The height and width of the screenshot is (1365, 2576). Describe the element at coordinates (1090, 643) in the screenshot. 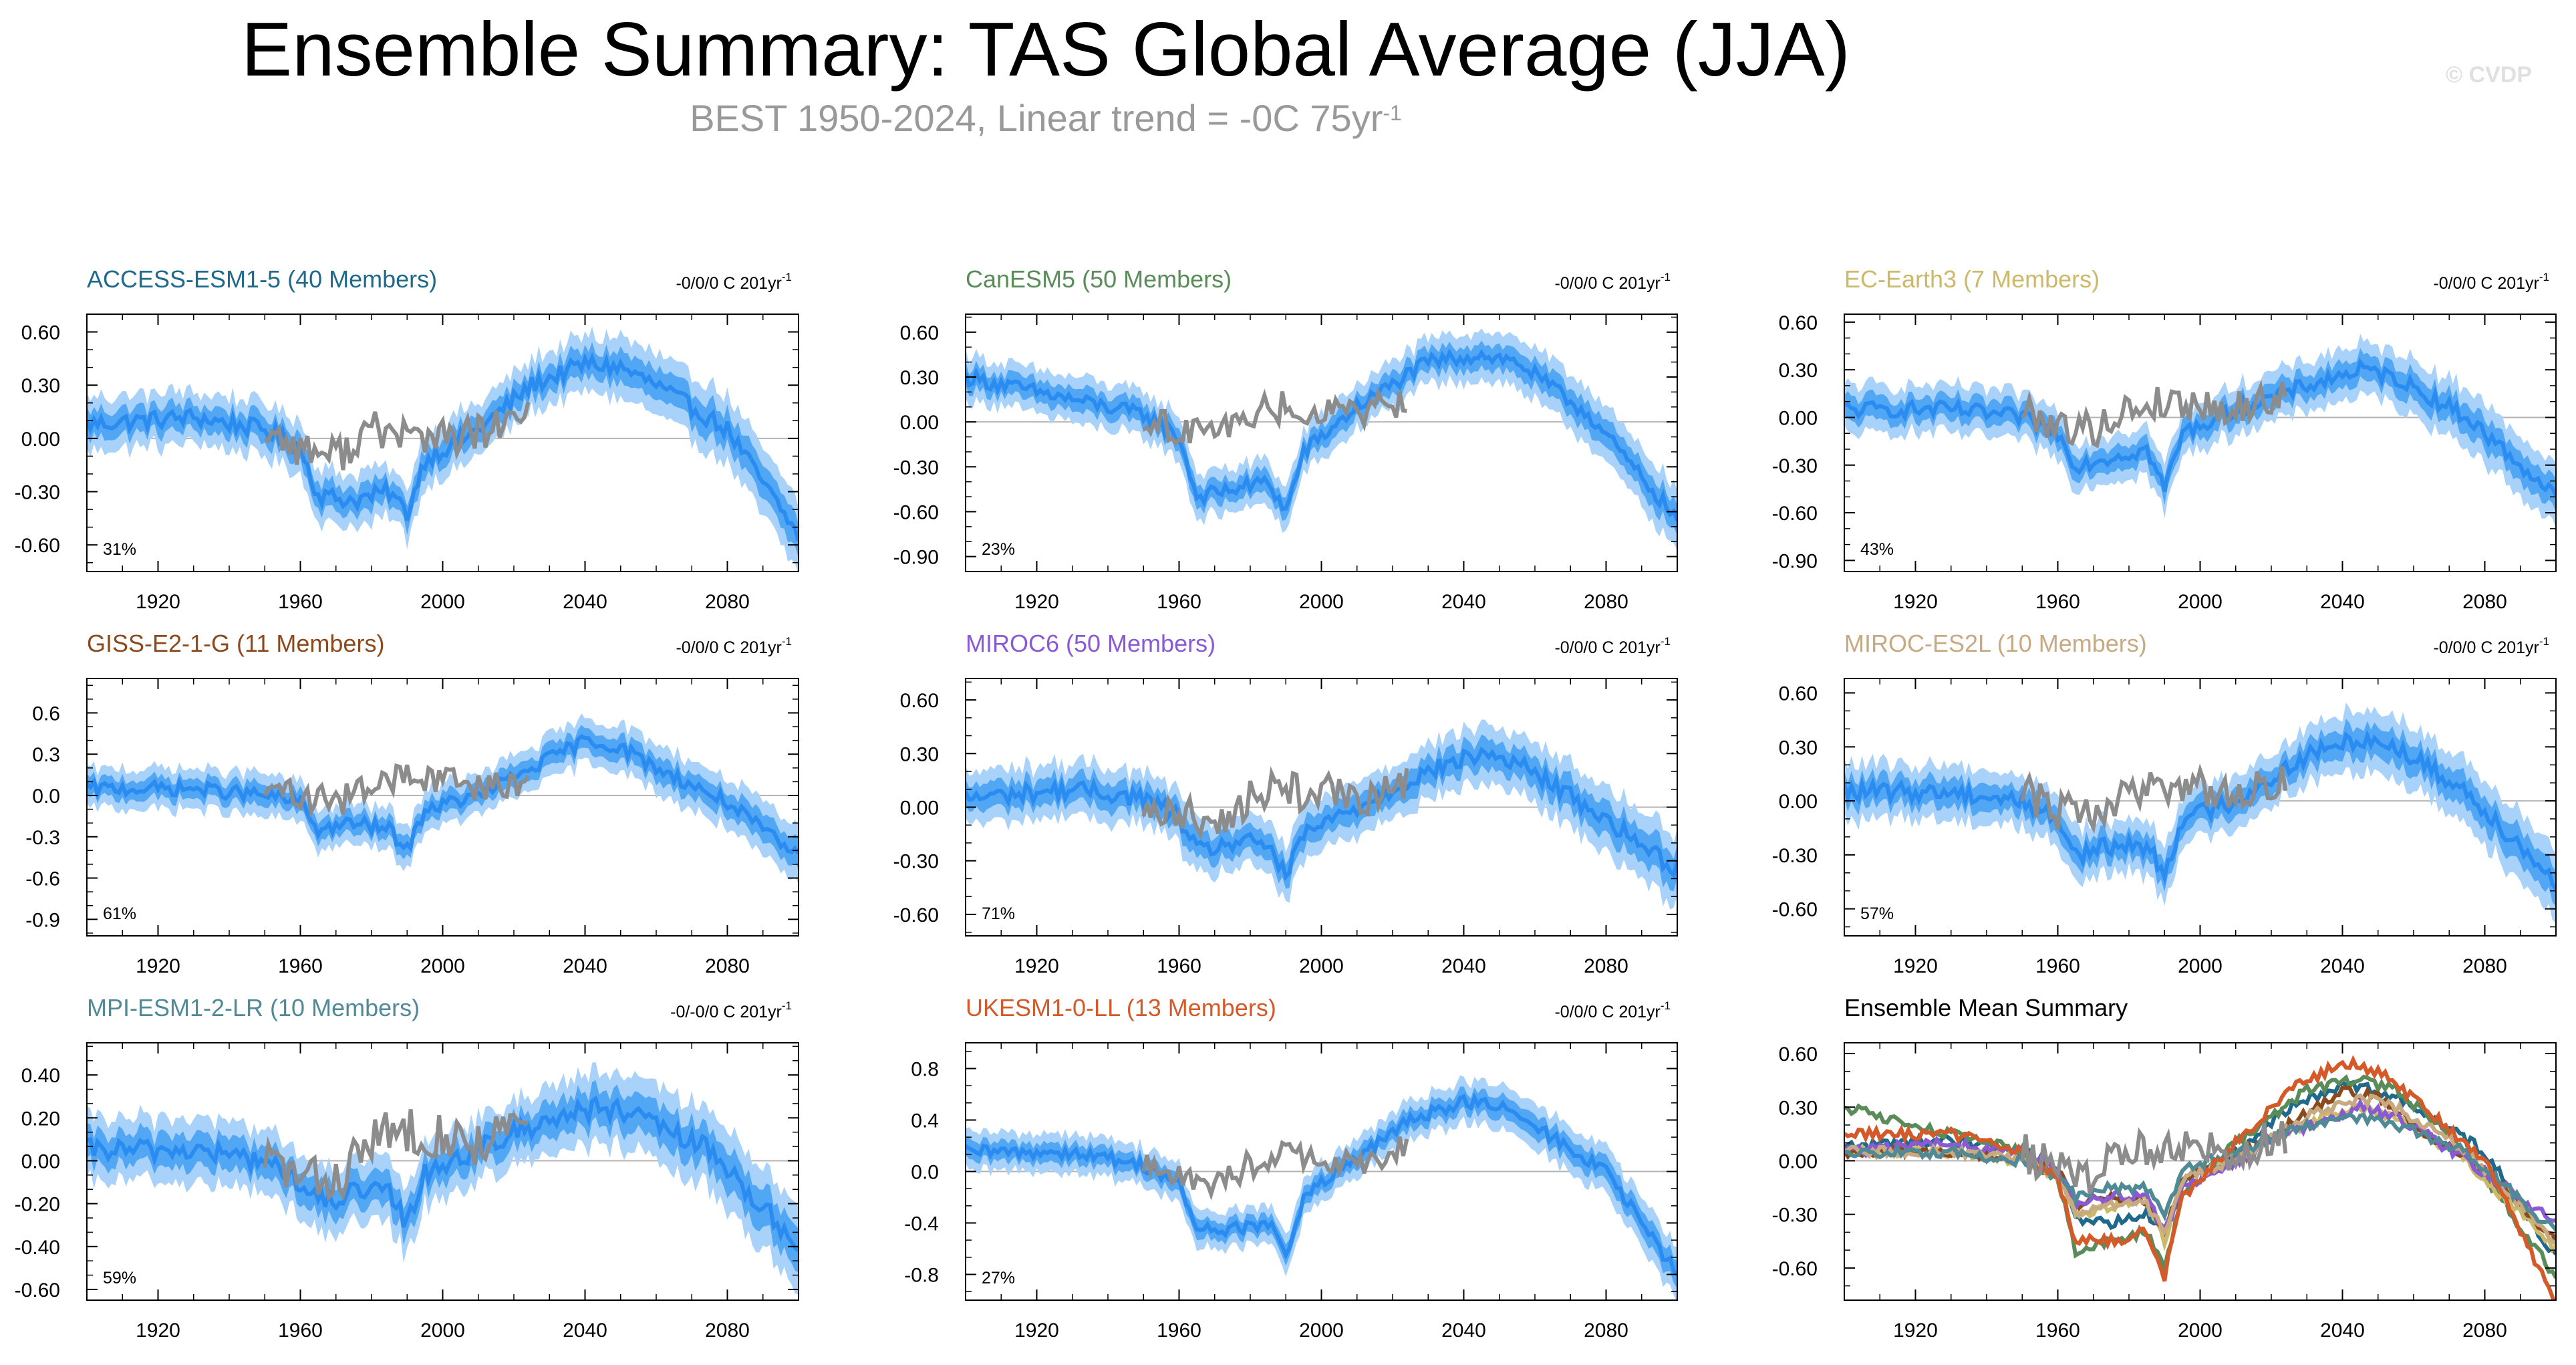

I see `panel-title: MIROC6 (50 Members)` at that location.